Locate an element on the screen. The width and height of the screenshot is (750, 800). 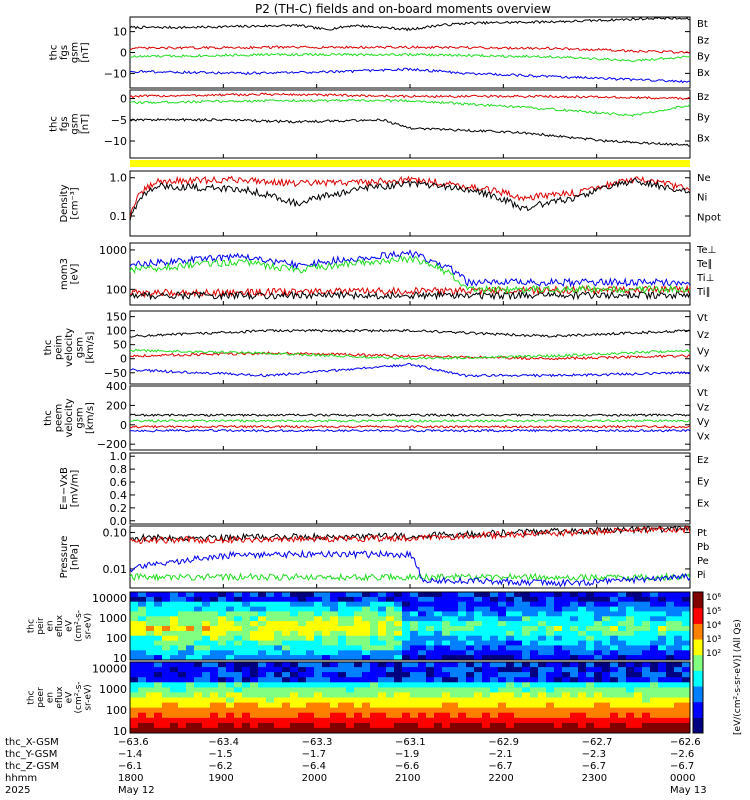
ephemeris-value: 2200 is located at coordinates (500, 778).